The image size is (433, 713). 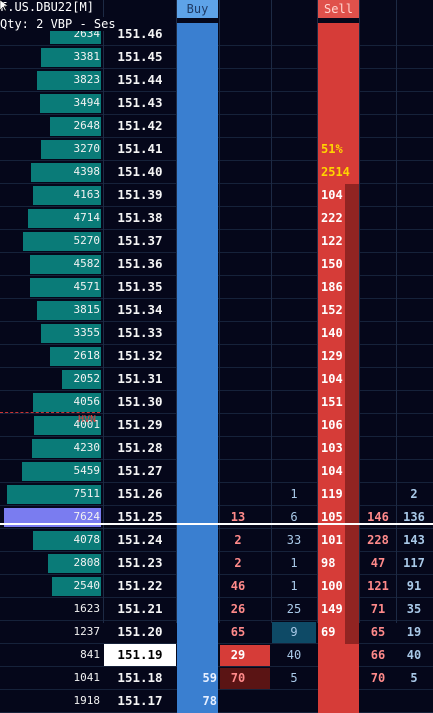 What do you see at coordinates (140, 470) in the screenshot?
I see `price-cell: 151.27` at bounding box center [140, 470].